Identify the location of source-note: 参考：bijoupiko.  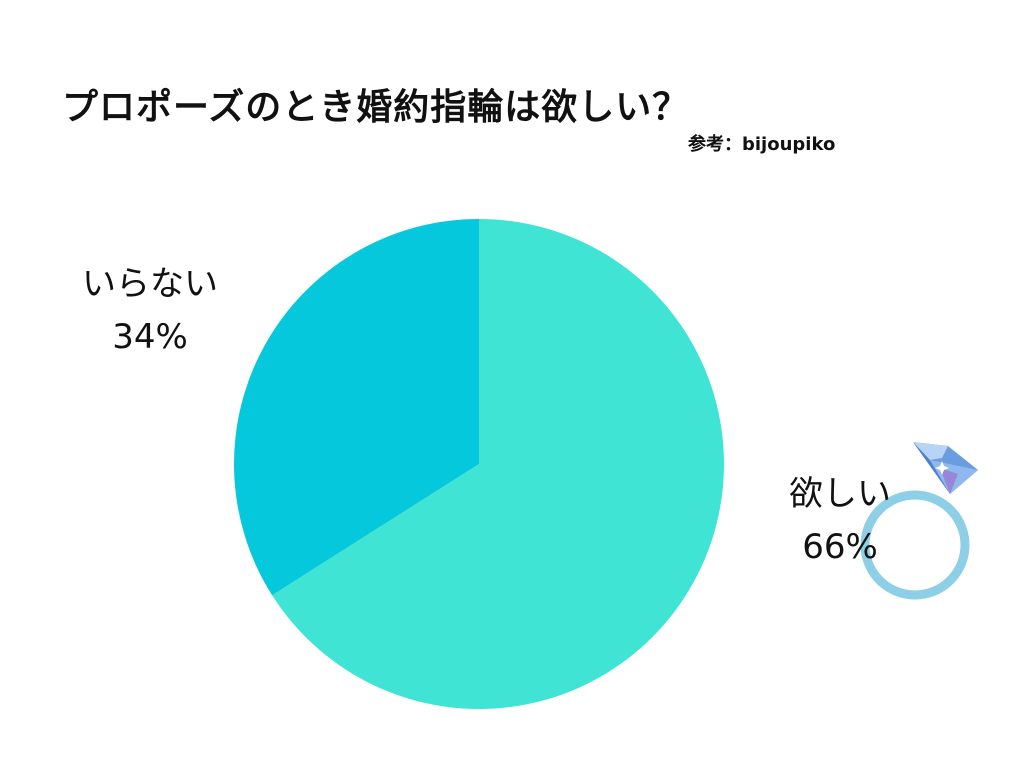
(762, 144).